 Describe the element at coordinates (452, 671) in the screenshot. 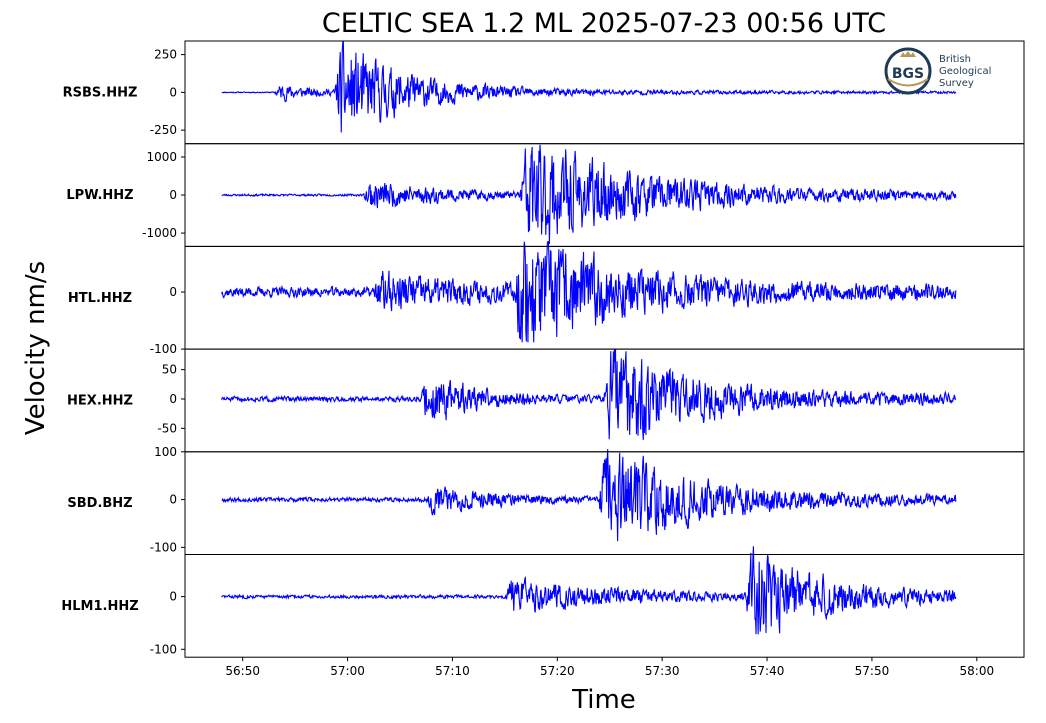

I see `x-tick-label: 57:10` at that location.